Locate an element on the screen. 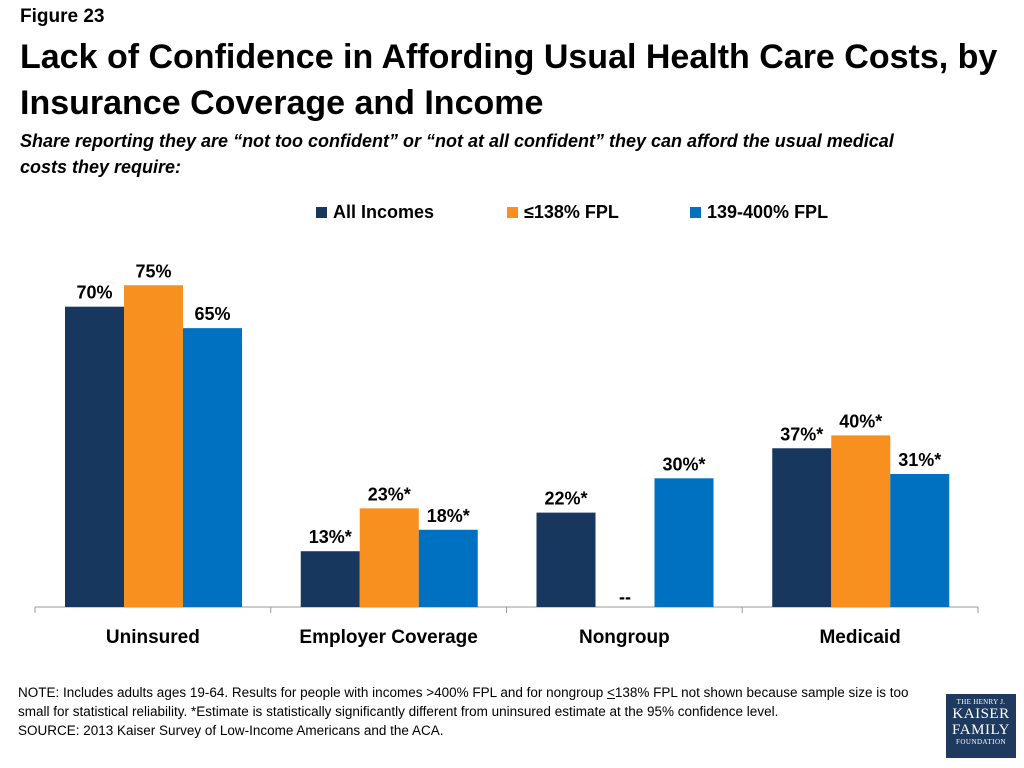  data-label-nongroup-series-0: 22%* is located at coordinates (565, 499).